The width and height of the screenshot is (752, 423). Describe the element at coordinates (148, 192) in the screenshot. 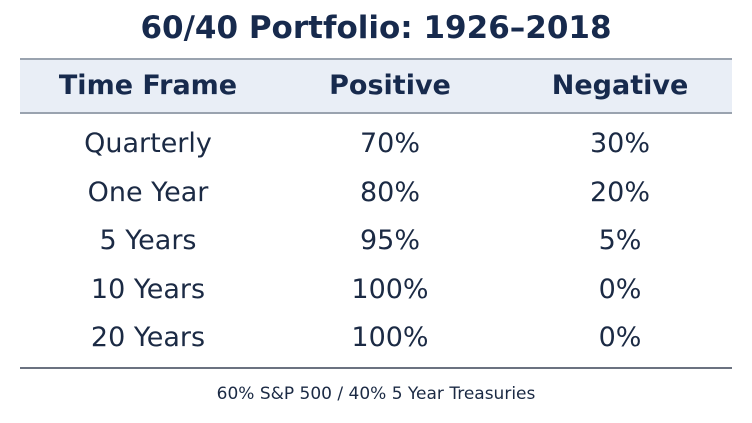

I see `time-frame-cell: One Year` at that location.